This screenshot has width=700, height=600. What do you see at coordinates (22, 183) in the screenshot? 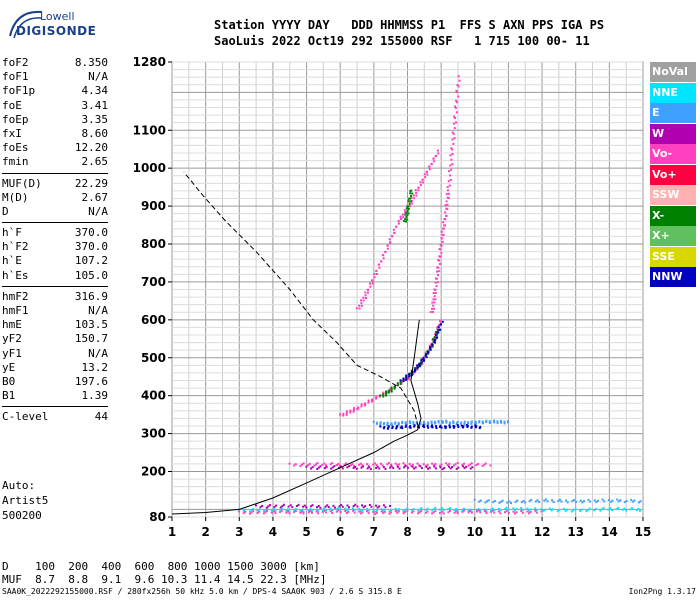
I see `param-label: MUF(D)` at bounding box center [22, 183].